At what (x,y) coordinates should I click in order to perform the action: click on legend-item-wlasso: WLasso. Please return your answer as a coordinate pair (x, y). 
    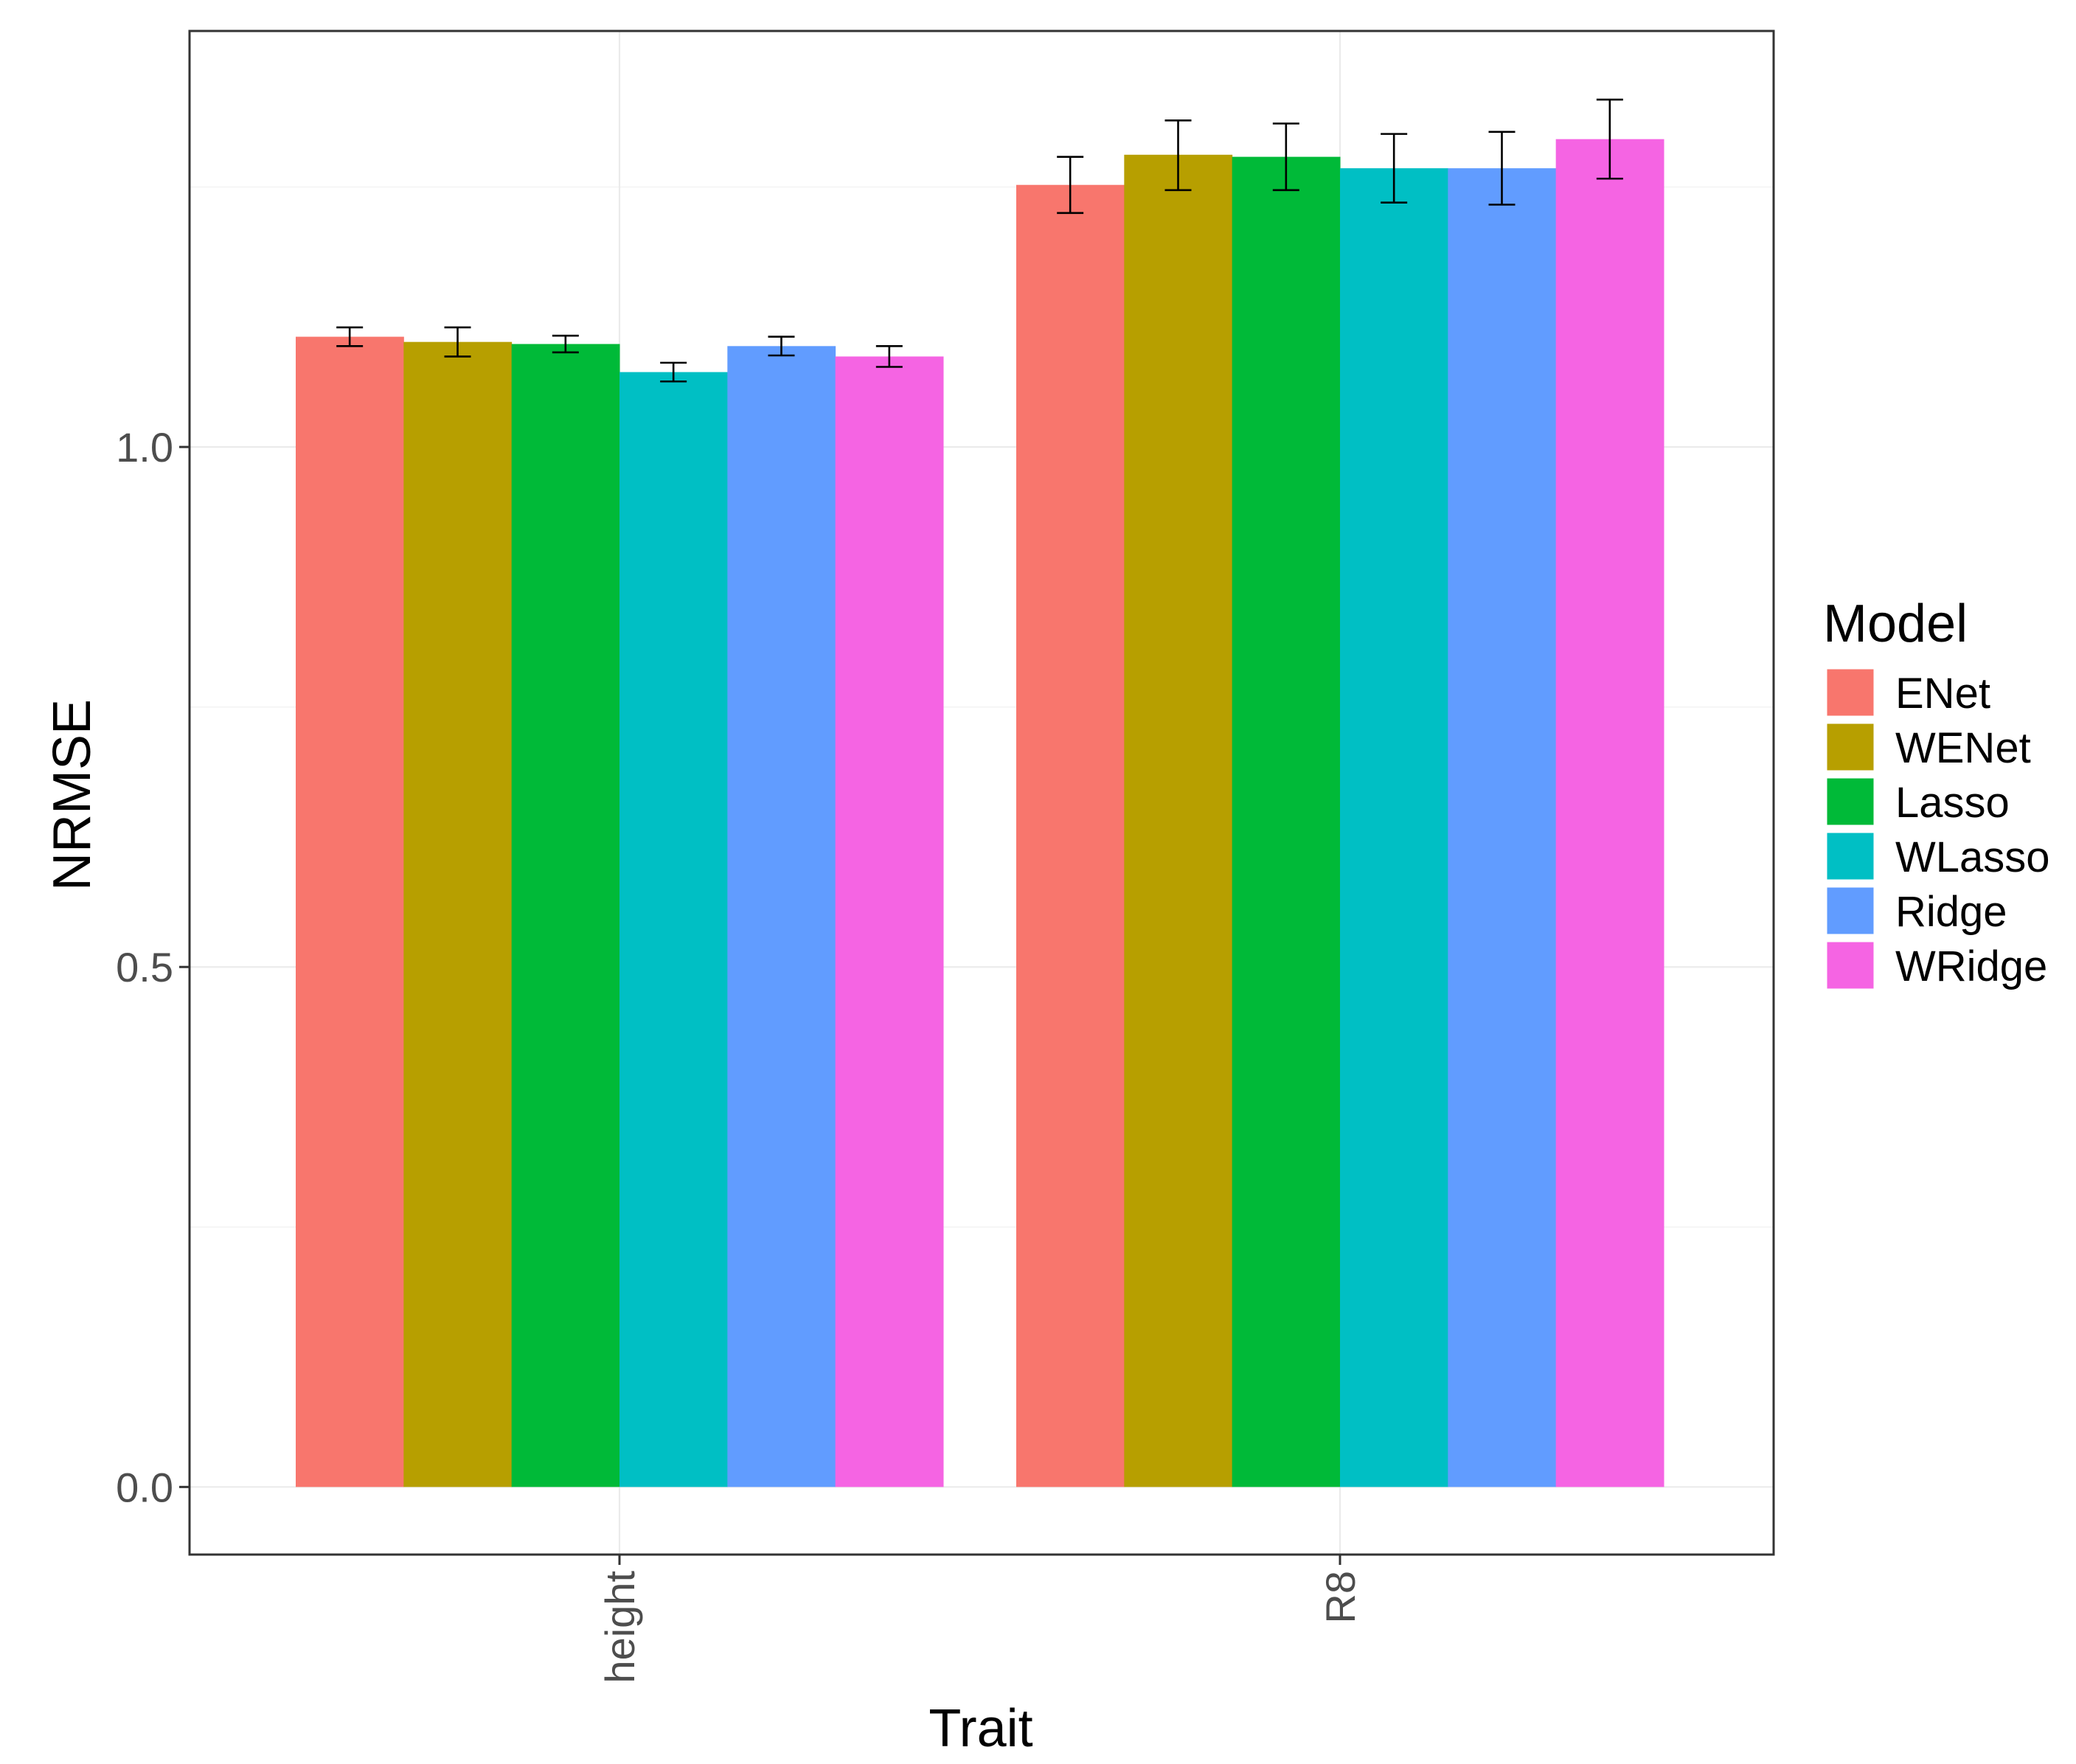
    Looking at the image, I should click on (1938, 856).